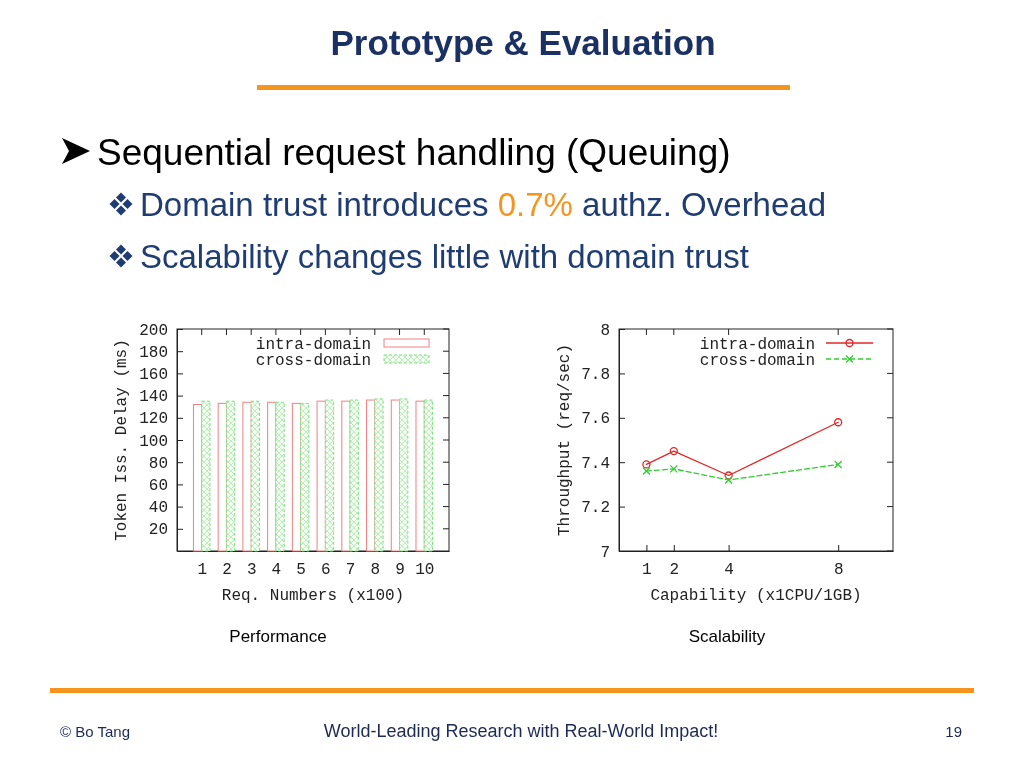  I want to click on y-tick-label: 160, so click(153, 375).